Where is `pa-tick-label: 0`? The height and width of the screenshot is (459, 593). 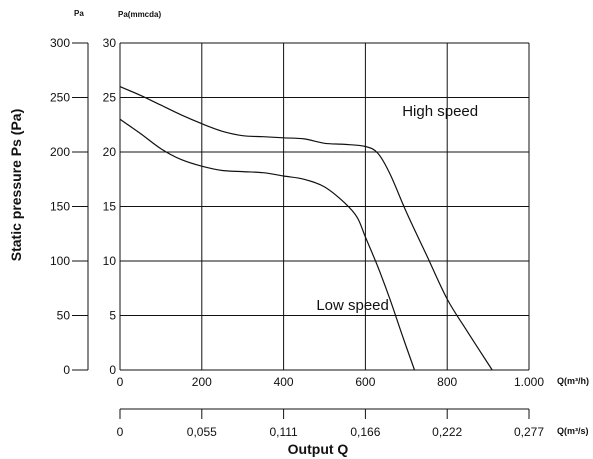
pa-tick-label: 0 is located at coordinates (66, 370).